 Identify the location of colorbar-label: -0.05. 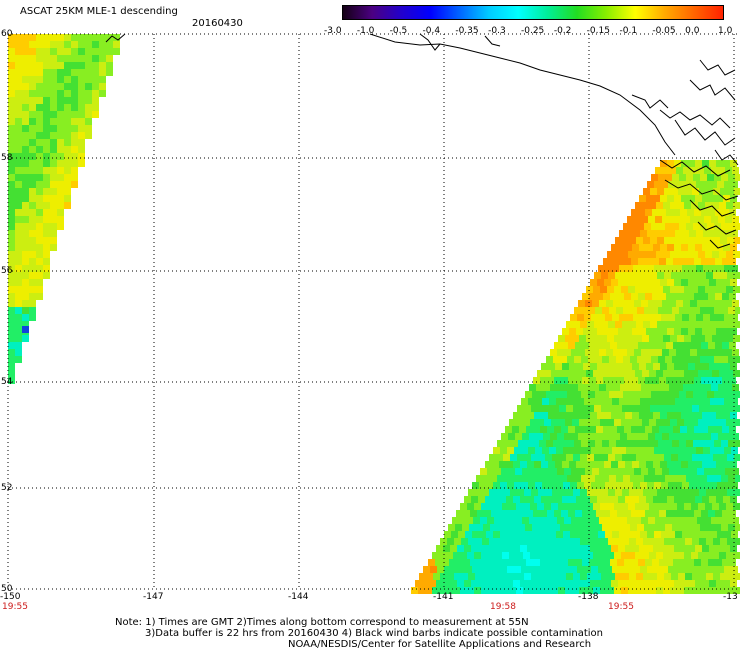
(664, 31).